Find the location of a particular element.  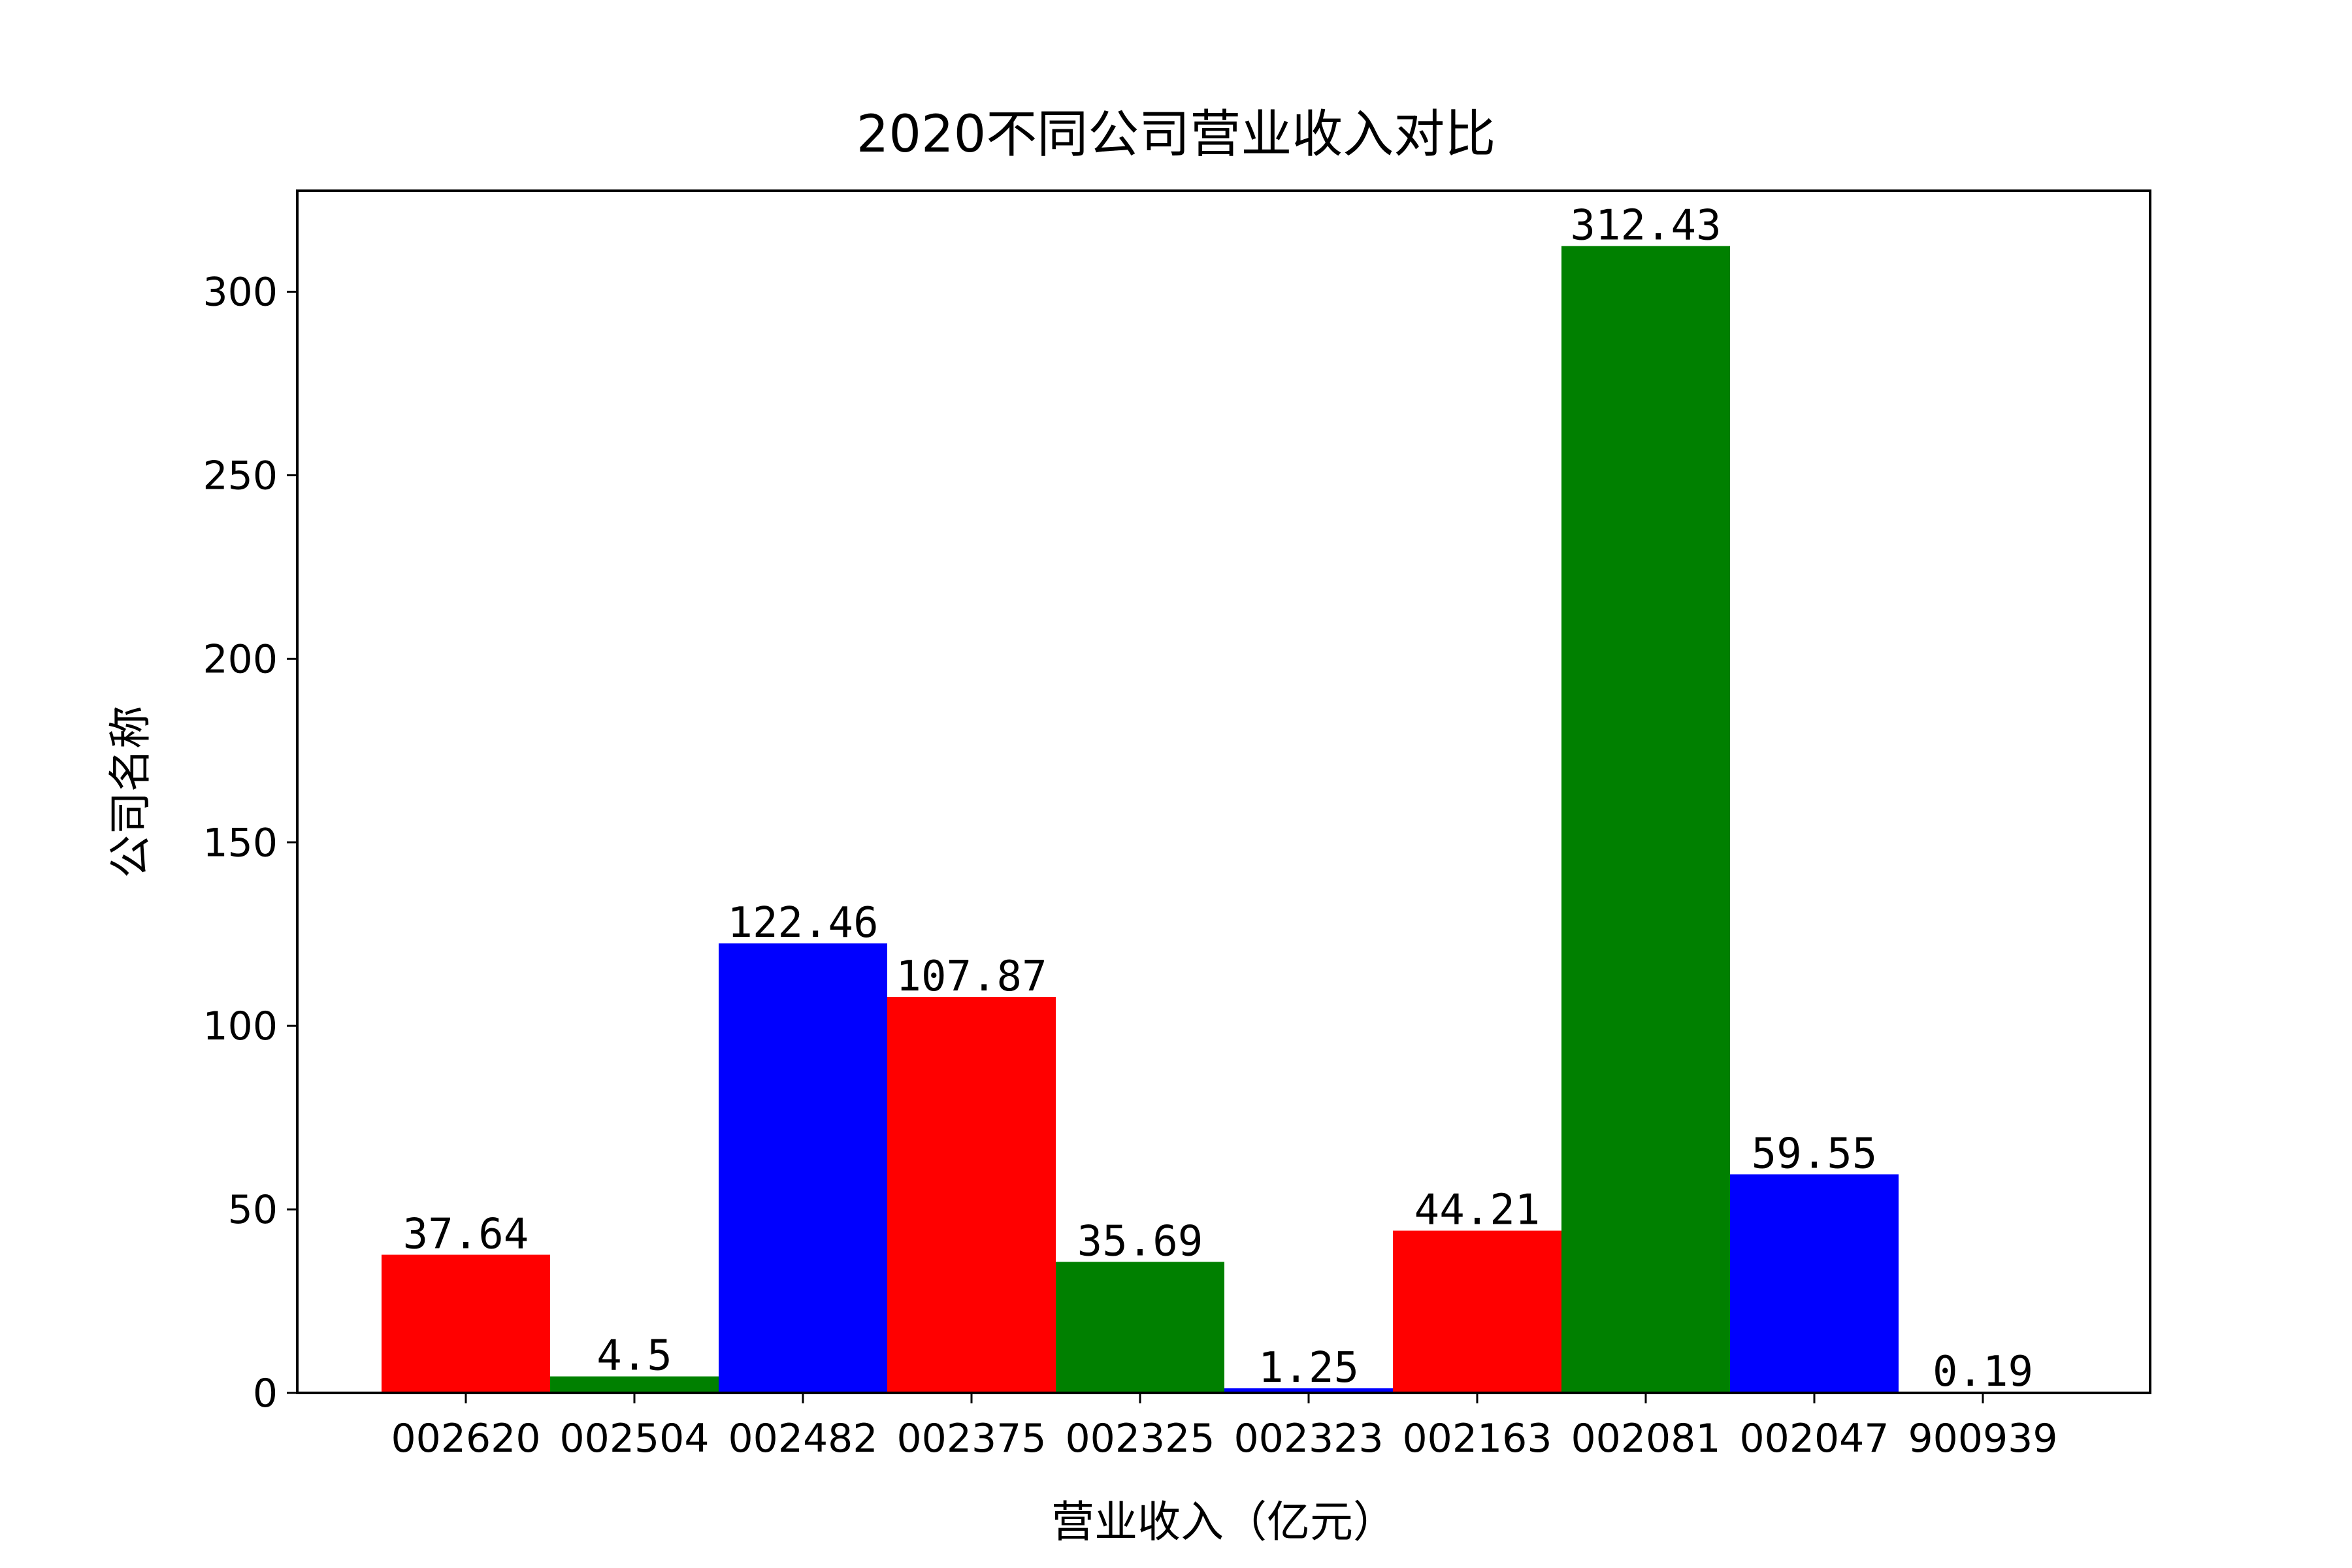

x-tick-label: 002325 is located at coordinates (1140, 1439).